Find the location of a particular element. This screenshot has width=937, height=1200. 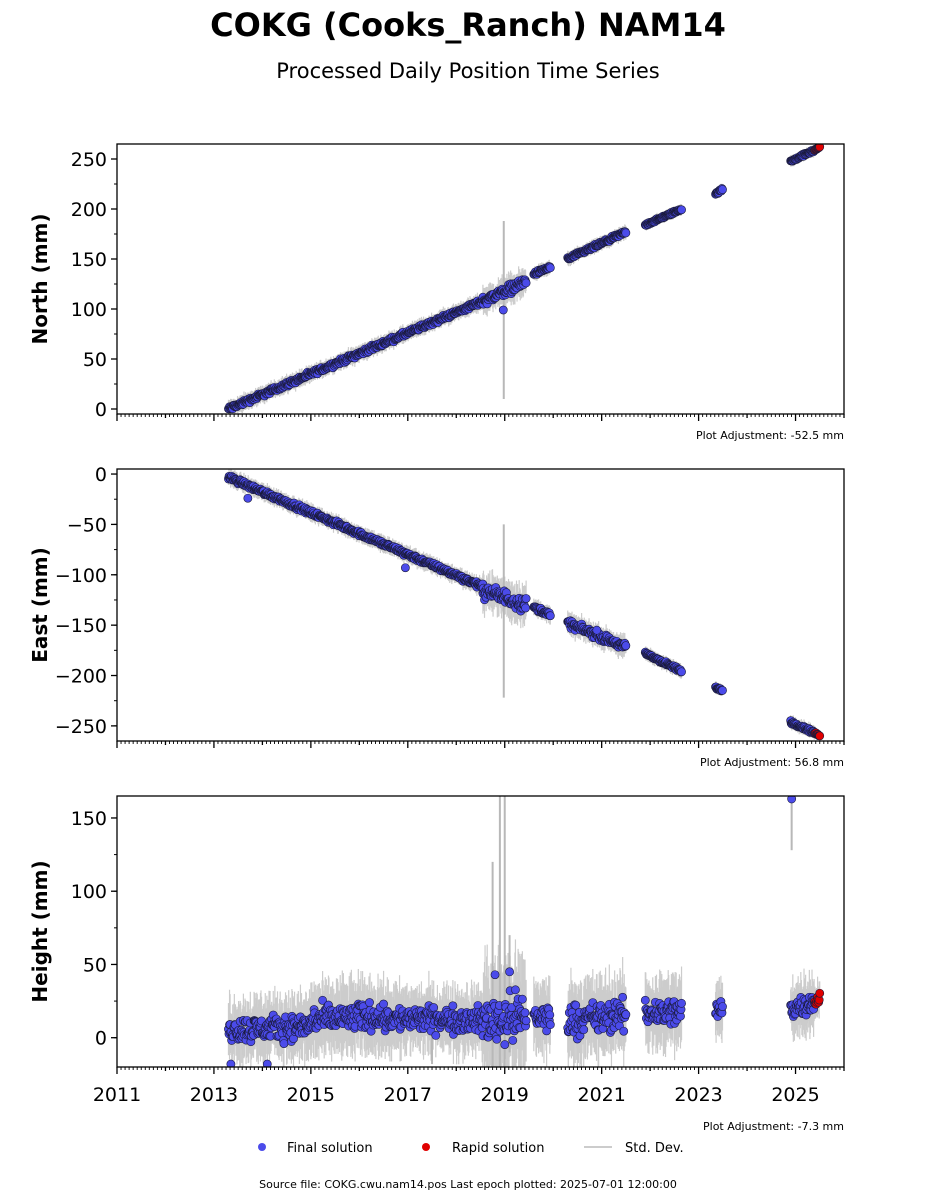

height-data-layer is located at coordinates (524, 931).